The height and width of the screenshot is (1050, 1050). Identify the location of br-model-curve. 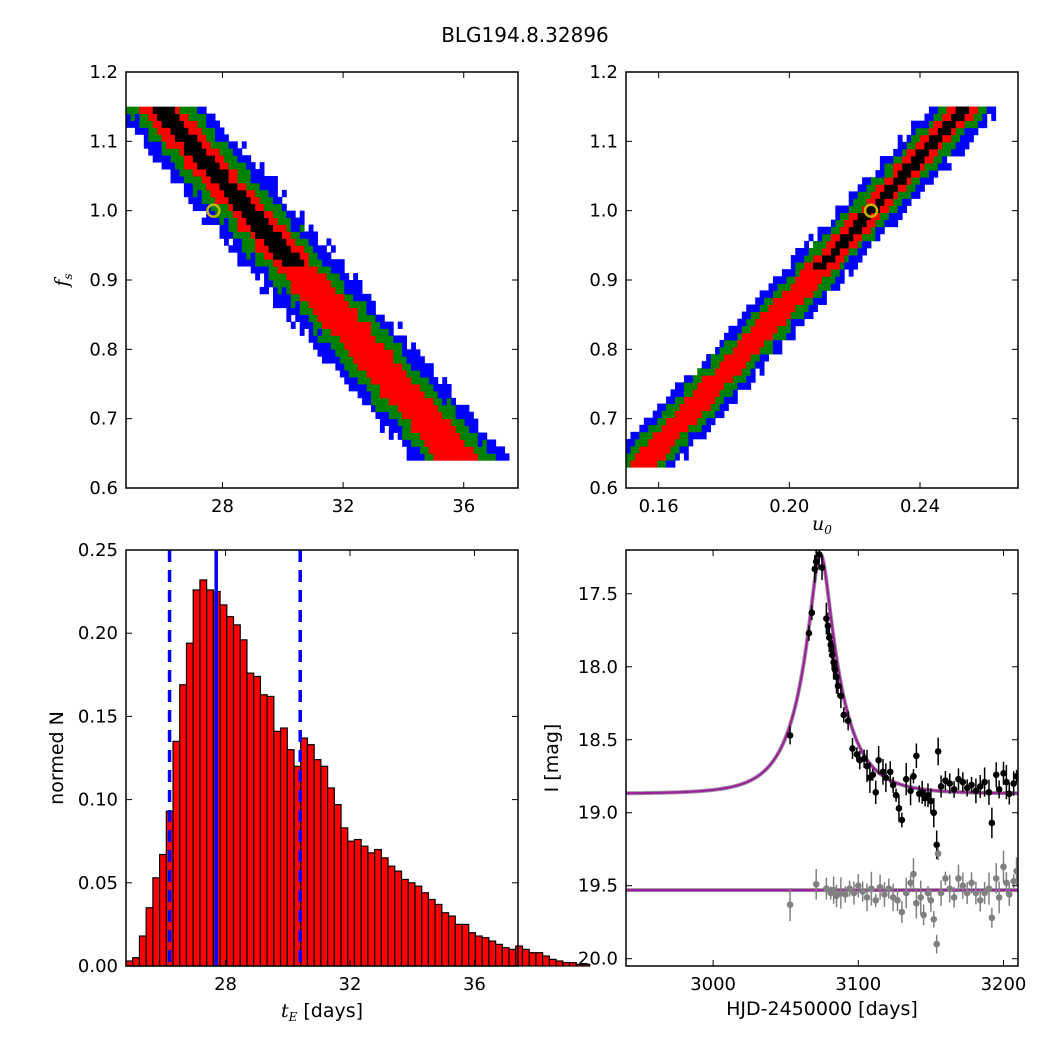
(822, 674).